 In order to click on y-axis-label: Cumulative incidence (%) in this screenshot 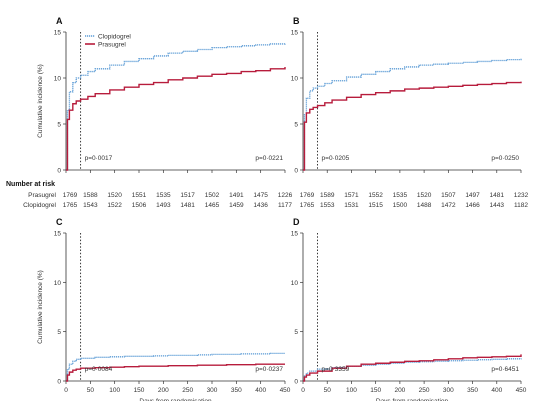, I will do `click(40, 307)`.